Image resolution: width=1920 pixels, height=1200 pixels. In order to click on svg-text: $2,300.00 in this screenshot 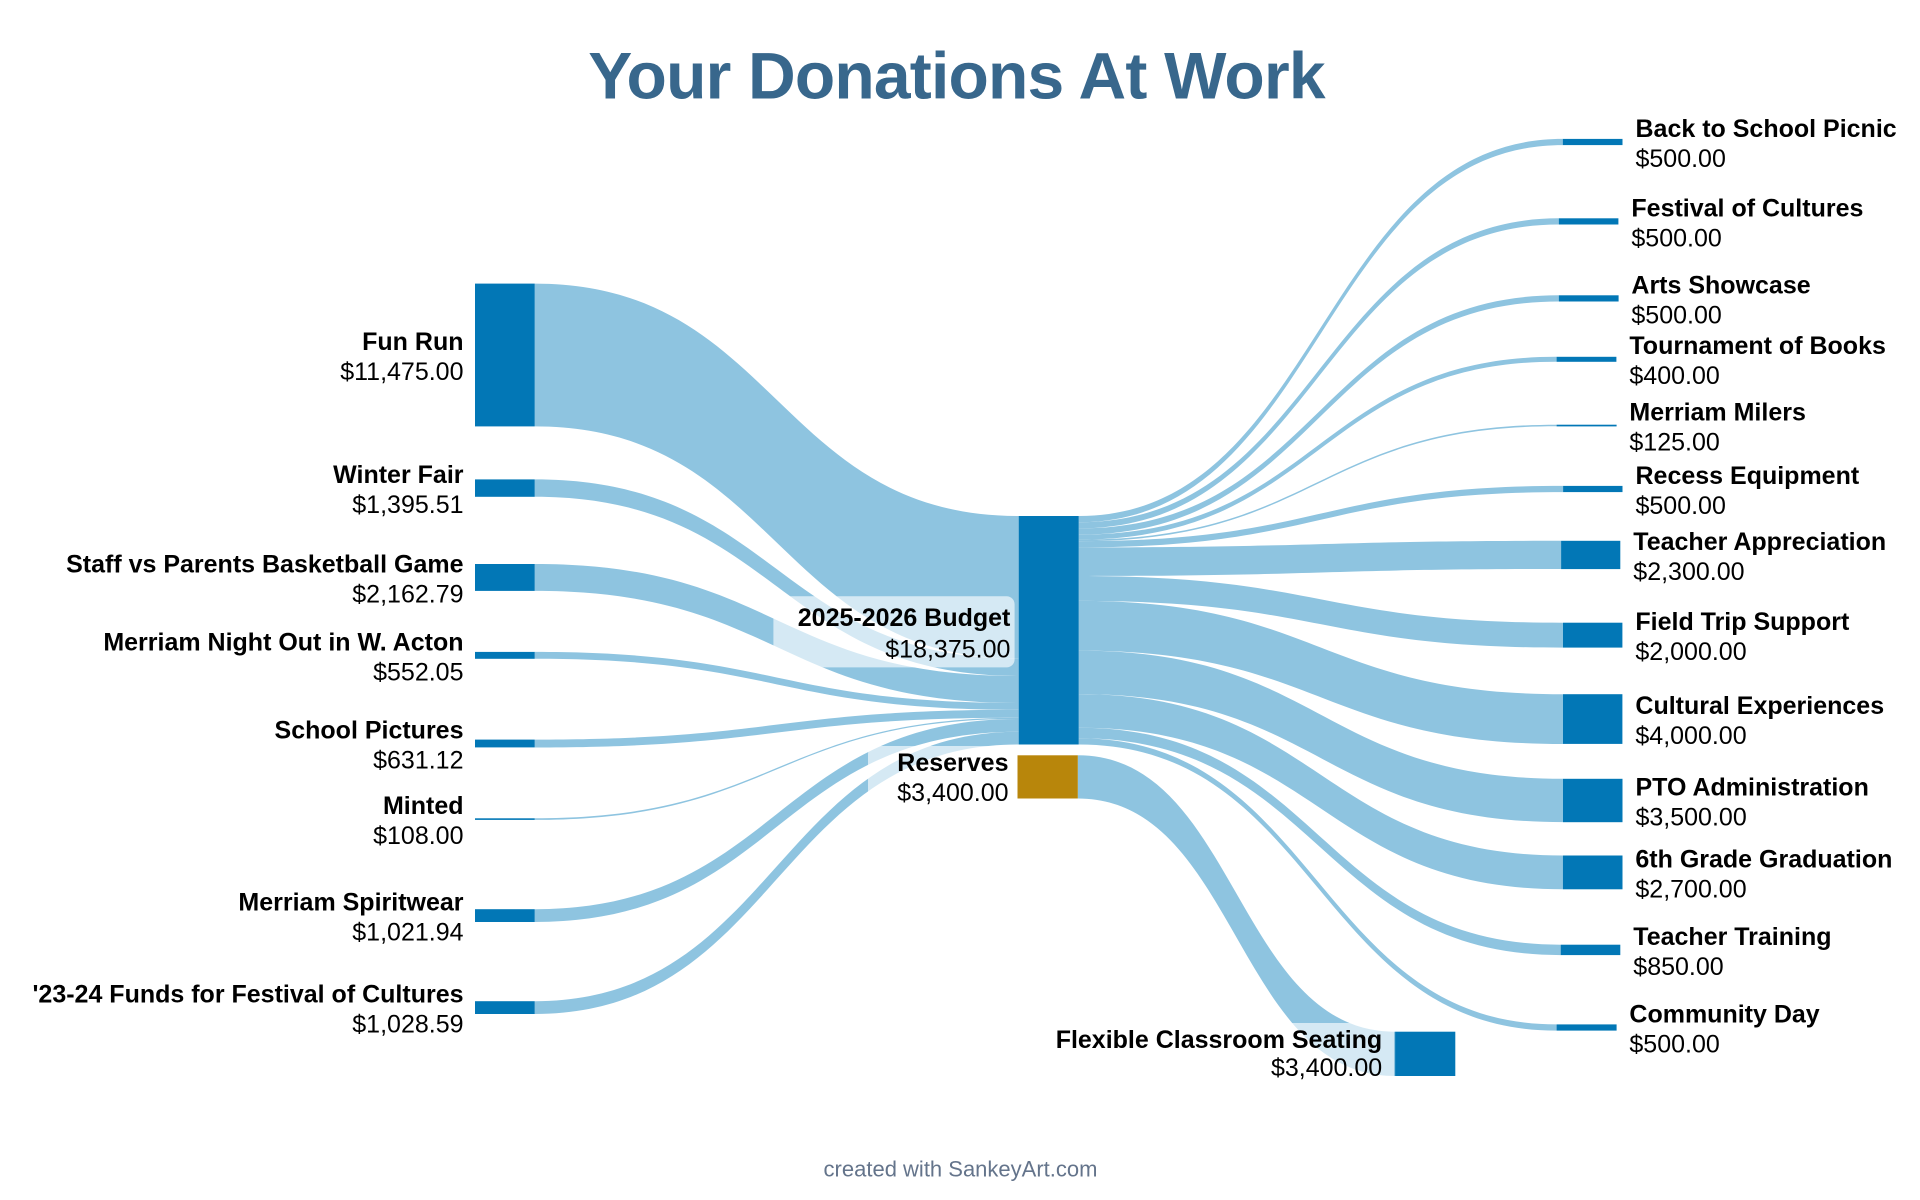, I will do `click(1688, 572)`.